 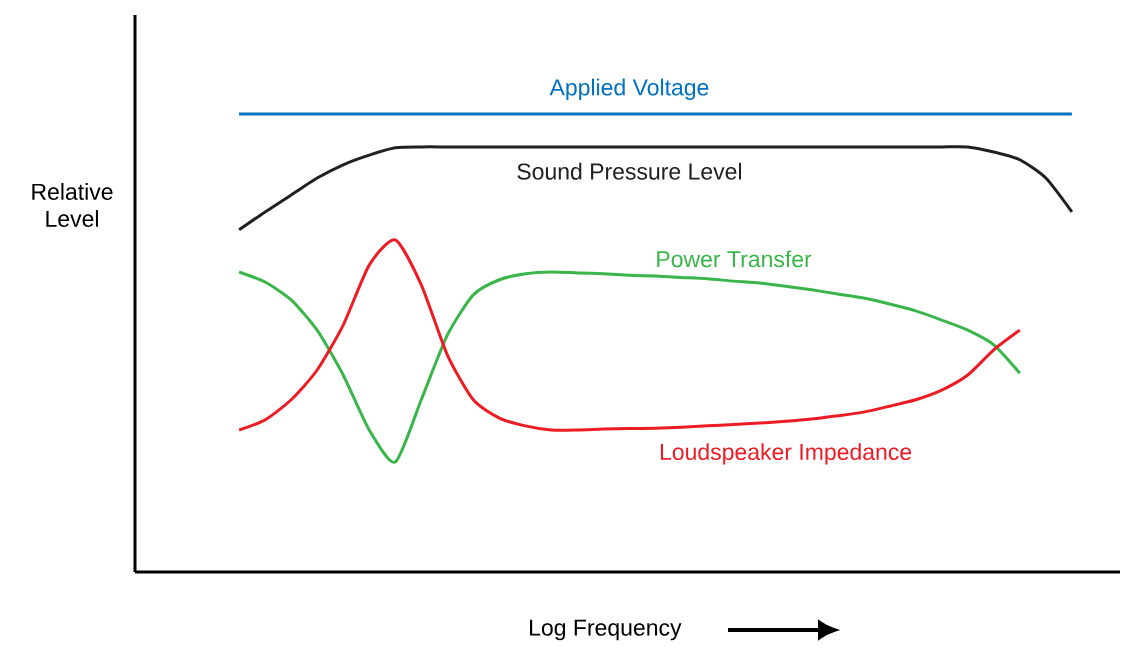 I want to click on series-label: Loudspeaker Impedance, so click(x=786, y=454).